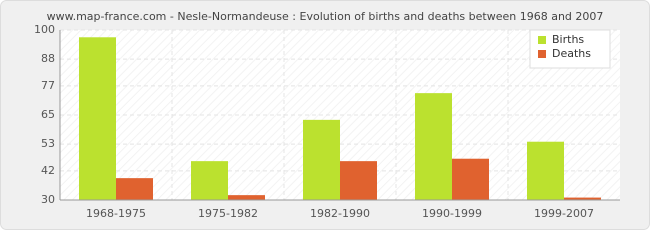 Image resolution: width=650 pixels, height=240 pixels. What do you see at coordinates (48, 199) in the screenshot?
I see `y-tick-label: 30` at bounding box center [48, 199].